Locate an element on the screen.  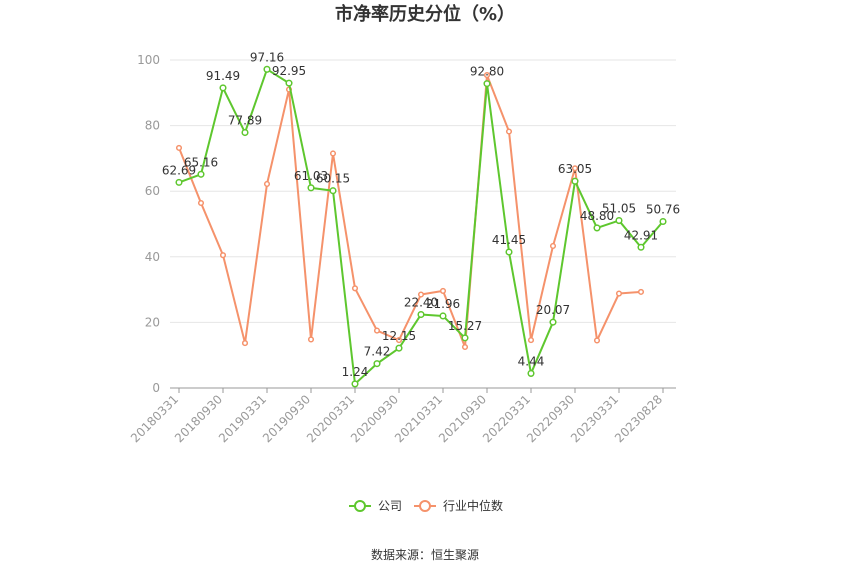
y-tick-label: 80 is located at coordinates (152, 126).